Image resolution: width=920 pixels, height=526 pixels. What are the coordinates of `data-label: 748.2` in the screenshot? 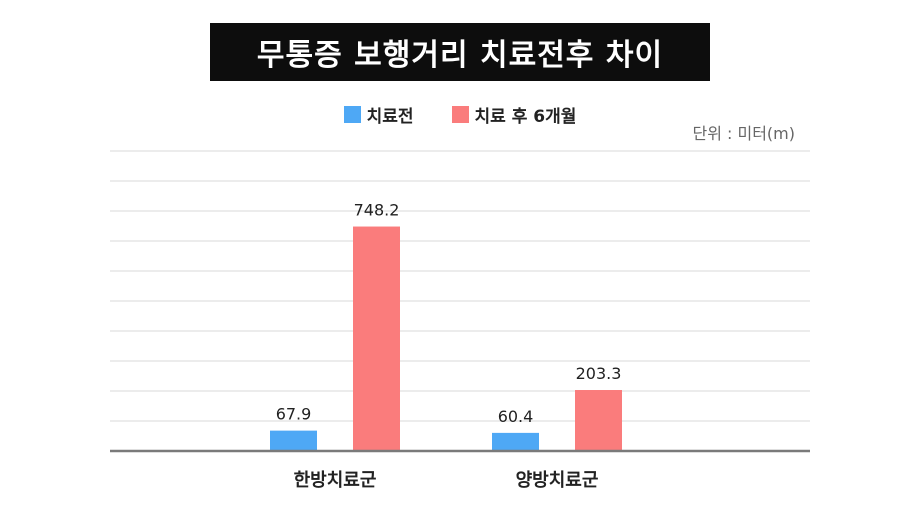 It's located at (377, 210).